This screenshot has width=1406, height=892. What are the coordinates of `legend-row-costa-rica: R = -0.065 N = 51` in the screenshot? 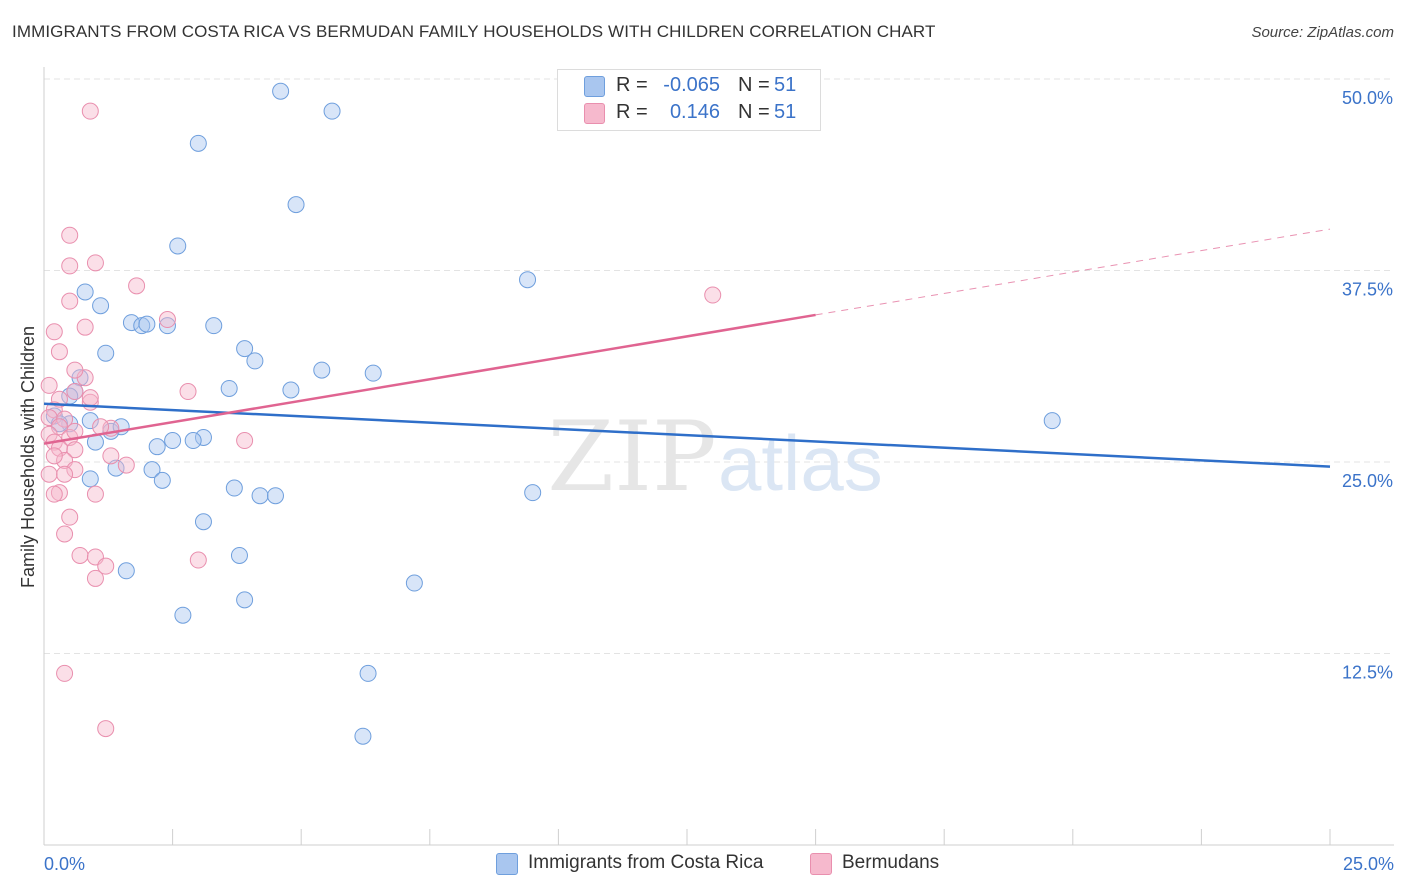 It's located at (689, 86).